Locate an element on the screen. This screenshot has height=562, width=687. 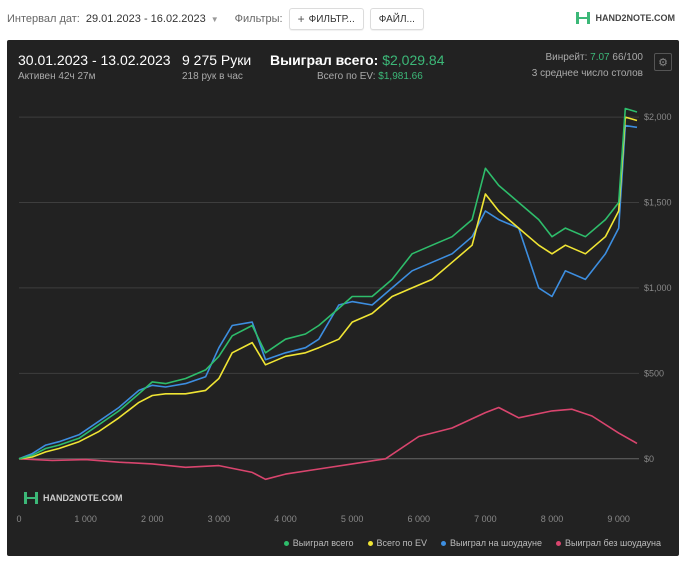
ev-value: $1,981.66 is located at coordinates (400, 76).